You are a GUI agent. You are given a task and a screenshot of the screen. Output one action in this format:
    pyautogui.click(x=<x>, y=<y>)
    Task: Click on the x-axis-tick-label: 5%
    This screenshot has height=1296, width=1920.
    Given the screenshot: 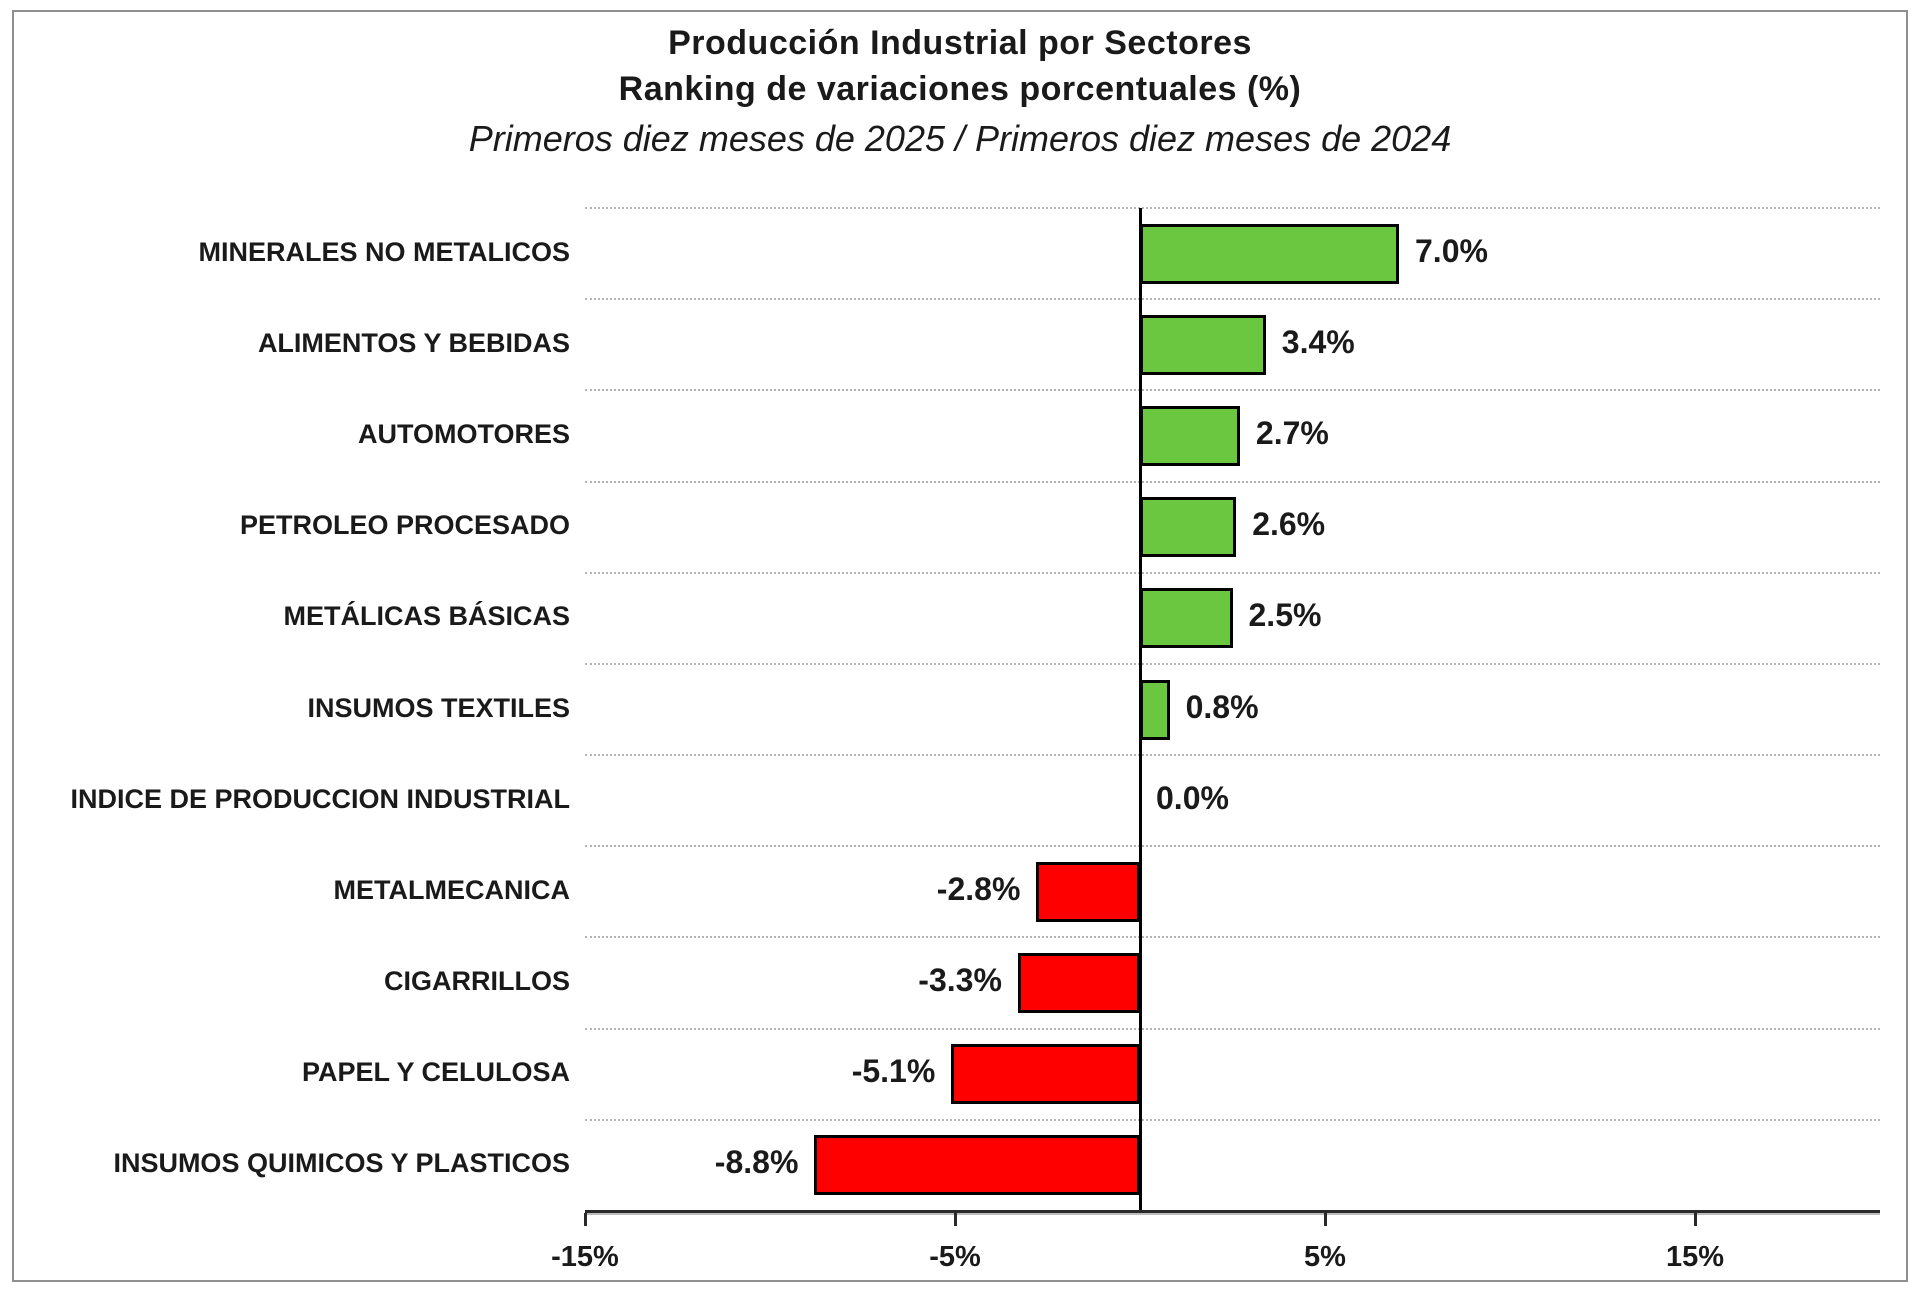 What is the action you would take?
    pyautogui.click(x=1325, y=1257)
    